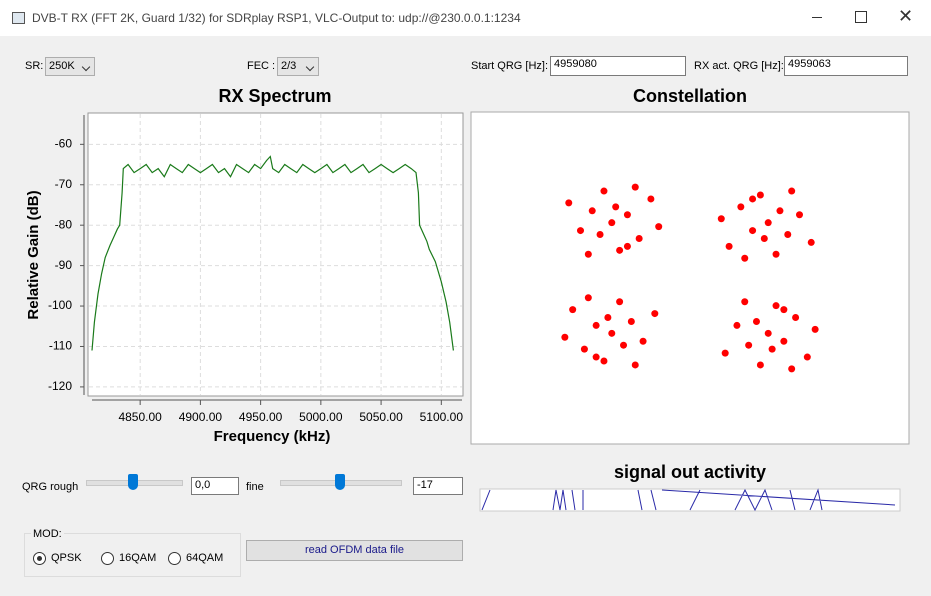 This screenshot has width=931, height=596. I want to click on constellation-title: Constellation, so click(690, 96).